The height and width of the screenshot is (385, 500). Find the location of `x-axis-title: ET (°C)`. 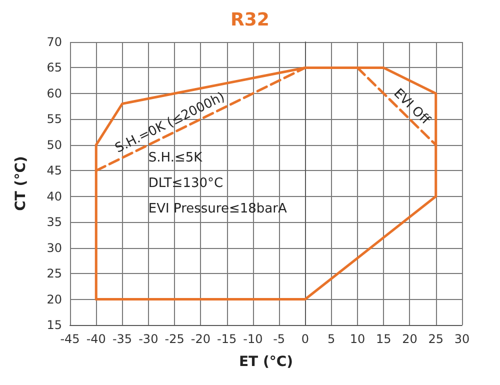

x-axis-title: ET (°C) is located at coordinates (266, 362).